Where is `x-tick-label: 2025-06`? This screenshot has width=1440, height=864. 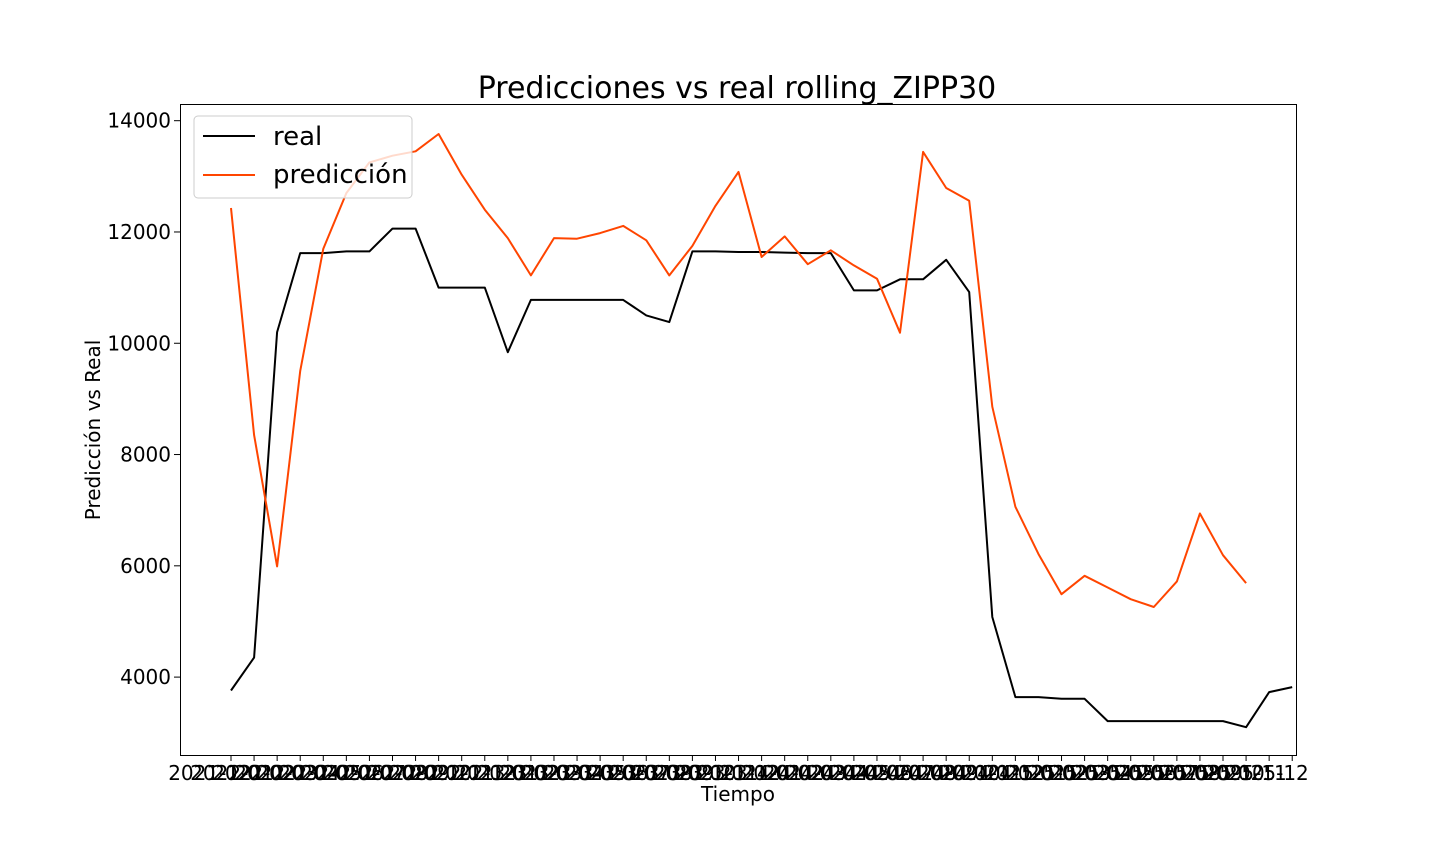 x-tick-label: 2025-06 is located at coordinates (1135, 773).